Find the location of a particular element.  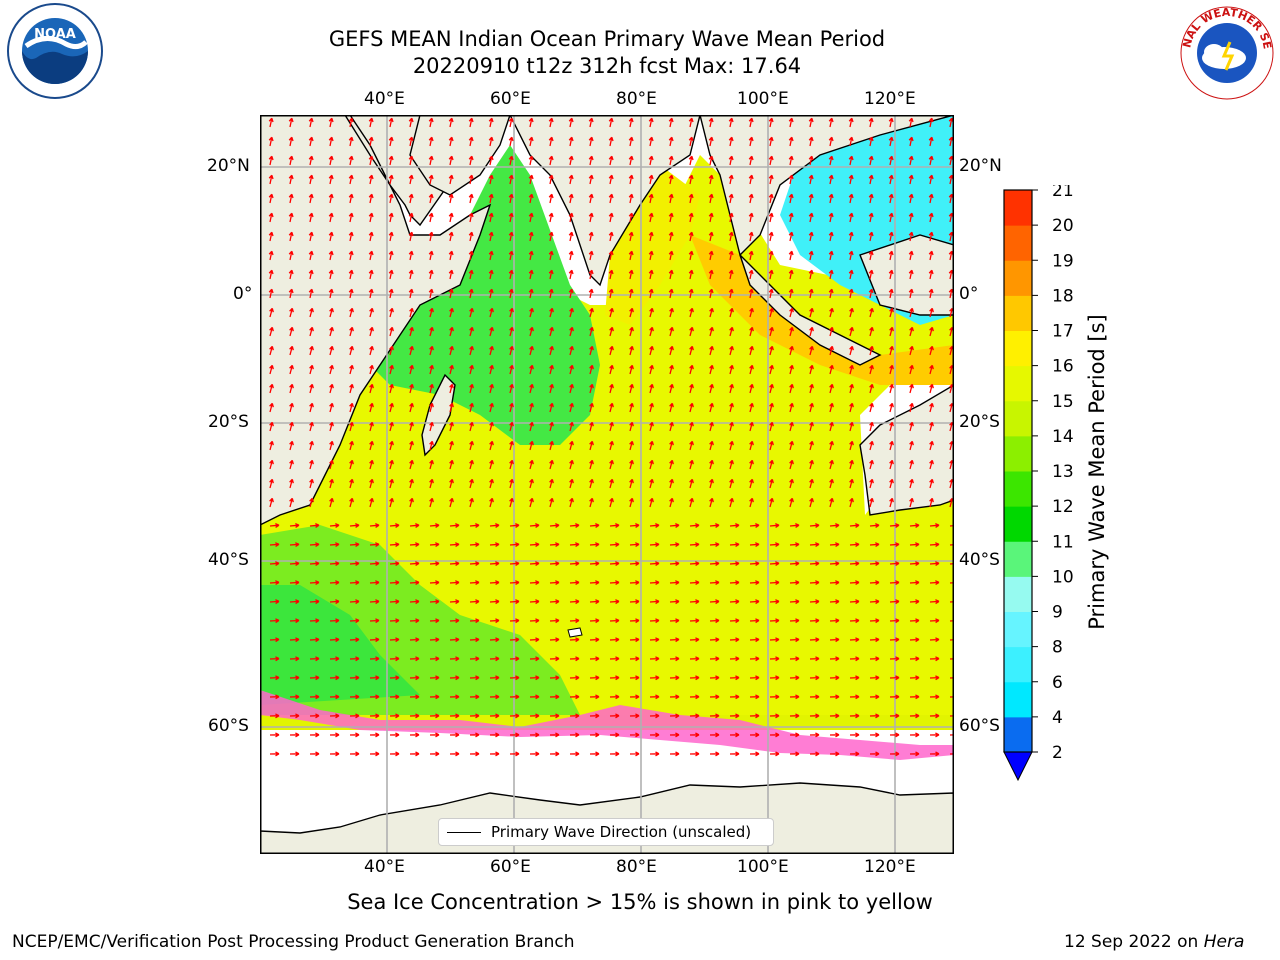

kerguelen-island is located at coordinates (575, 632).